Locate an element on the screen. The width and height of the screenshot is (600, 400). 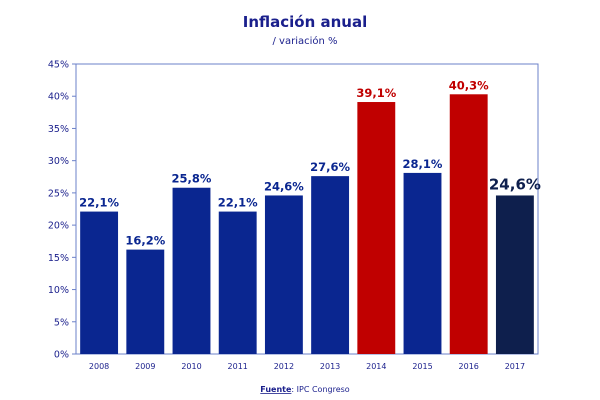
x-tick-label: 2011 is located at coordinates (238, 366).